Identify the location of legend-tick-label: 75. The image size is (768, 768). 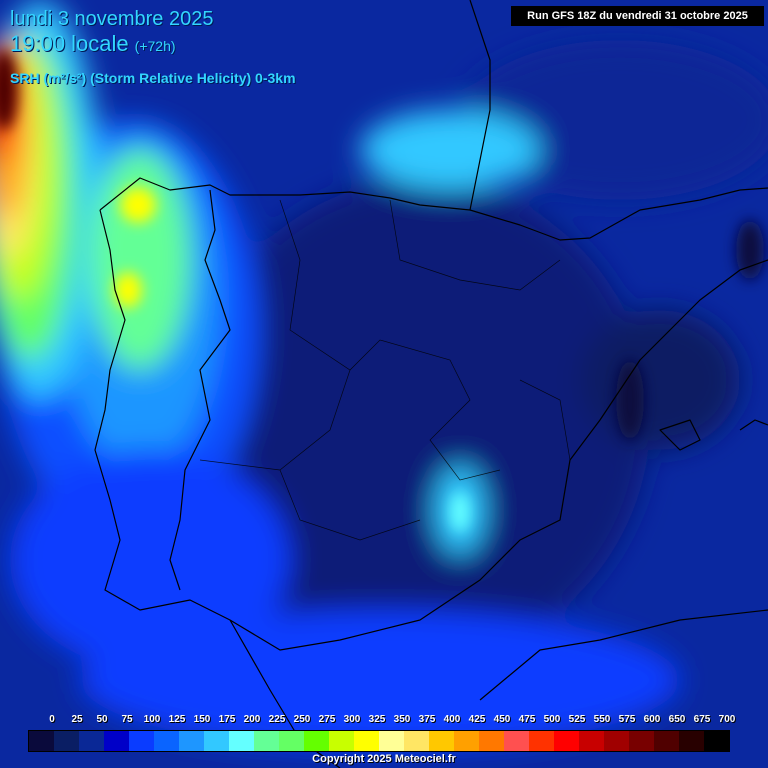
(127, 719).